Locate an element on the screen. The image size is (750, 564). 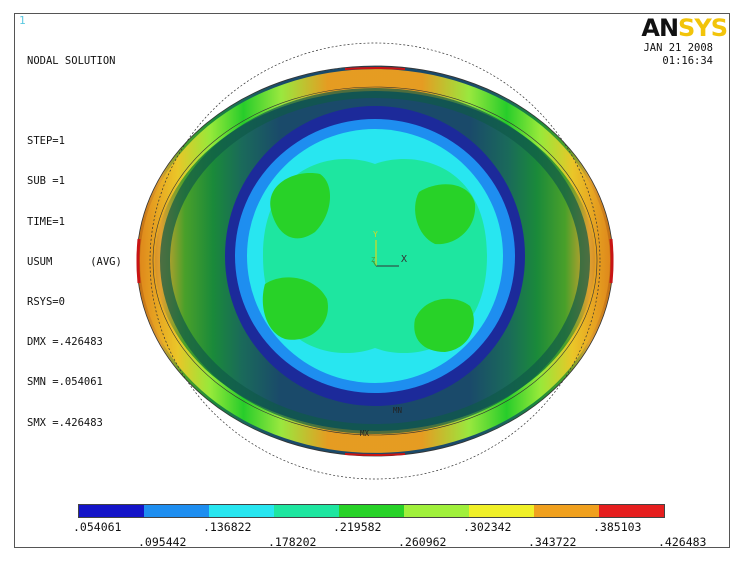
axis-triad: Y Z X is located at coordinates (389, 248).